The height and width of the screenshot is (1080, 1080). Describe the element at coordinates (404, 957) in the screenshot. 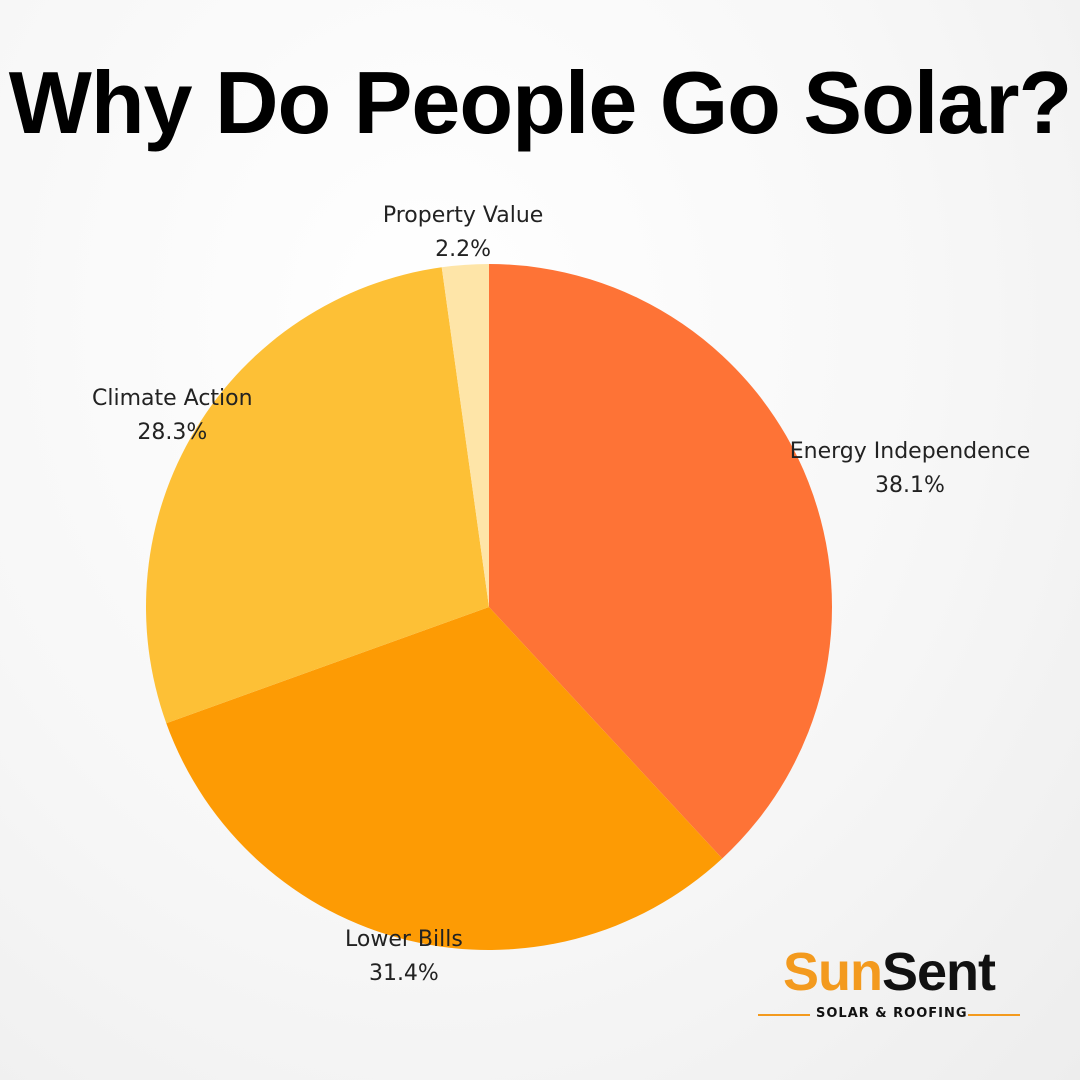

I see `slice-label-lower-bills: Lower Bills 31.4%` at that location.